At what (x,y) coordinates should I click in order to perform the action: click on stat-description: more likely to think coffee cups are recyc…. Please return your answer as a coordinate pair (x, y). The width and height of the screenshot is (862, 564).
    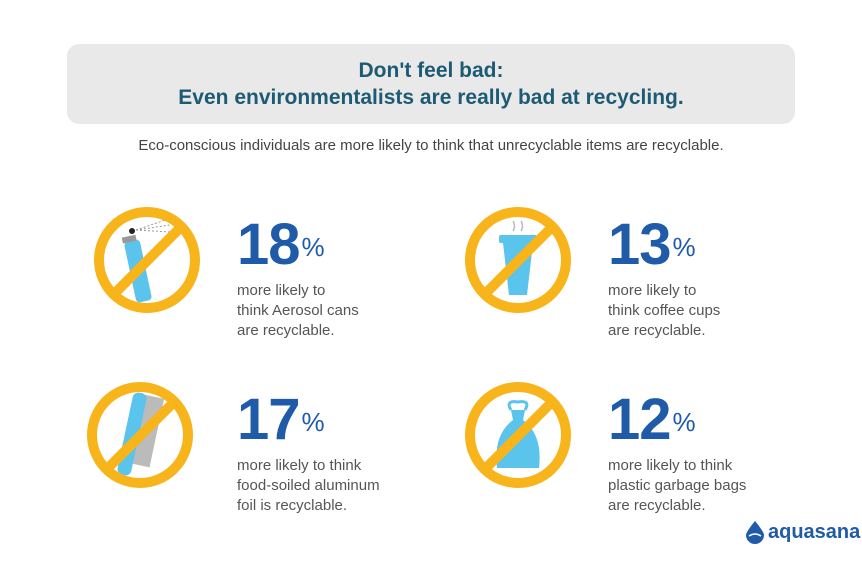
    Looking at the image, I should click on (664, 310).